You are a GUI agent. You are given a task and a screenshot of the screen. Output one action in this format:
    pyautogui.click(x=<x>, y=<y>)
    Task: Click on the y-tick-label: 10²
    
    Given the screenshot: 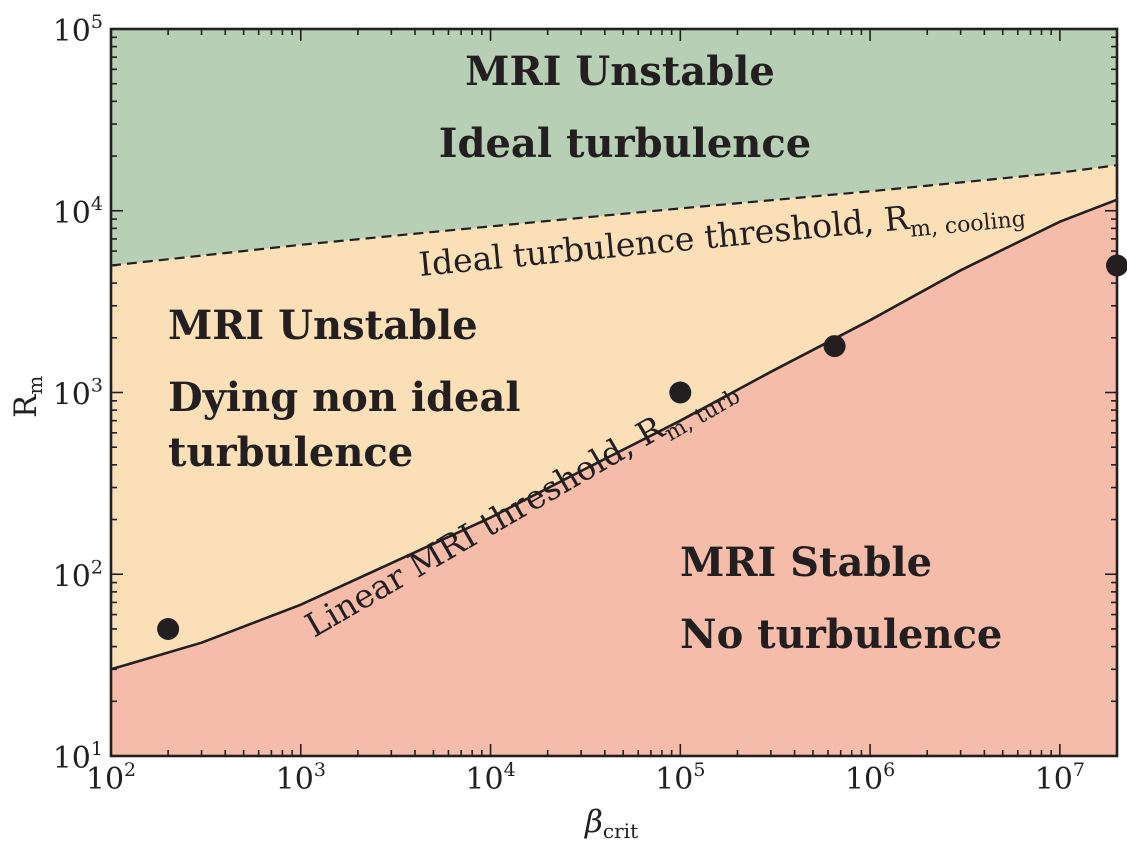 What is the action you would take?
    pyautogui.click(x=78, y=575)
    